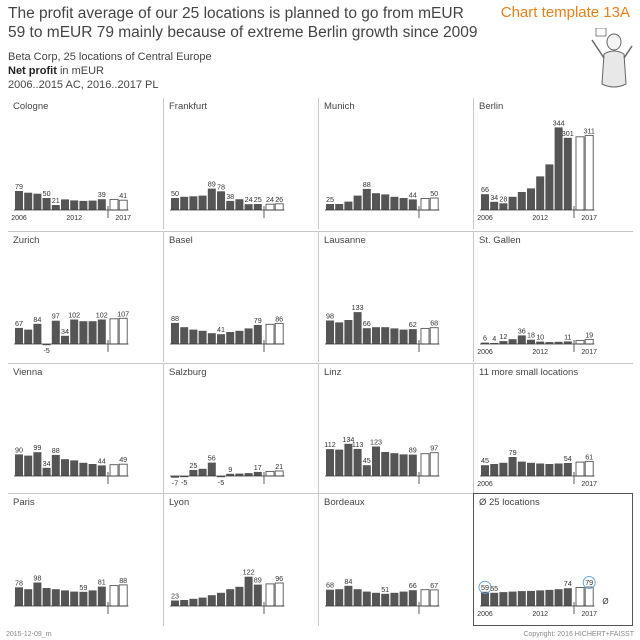 This screenshot has width=640, height=640. What do you see at coordinates (540, 337) in the screenshot?
I see `data-label-2012: 10` at bounding box center [540, 337].